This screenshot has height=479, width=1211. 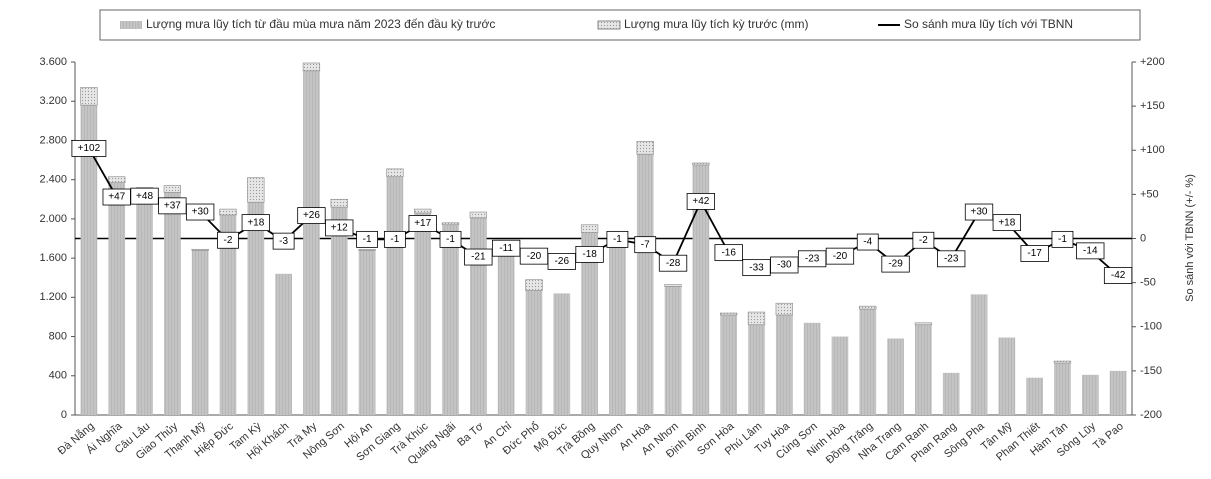 What do you see at coordinates (53, 62) in the screenshot?
I see `y-tick-label: 3.600` at bounding box center [53, 62].